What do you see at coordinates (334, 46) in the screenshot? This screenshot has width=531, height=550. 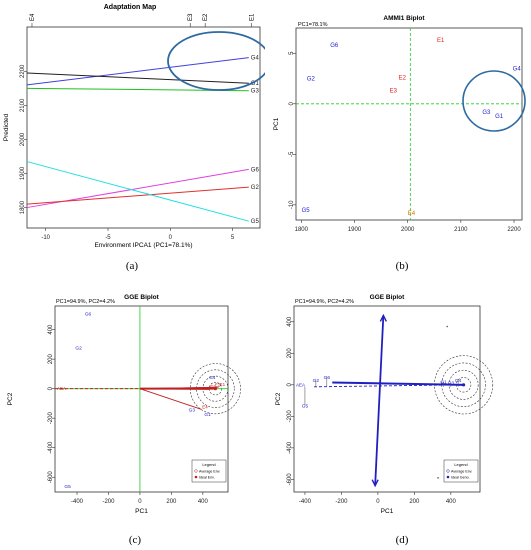 I see `genotype-point: G6` at bounding box center [334, 46].